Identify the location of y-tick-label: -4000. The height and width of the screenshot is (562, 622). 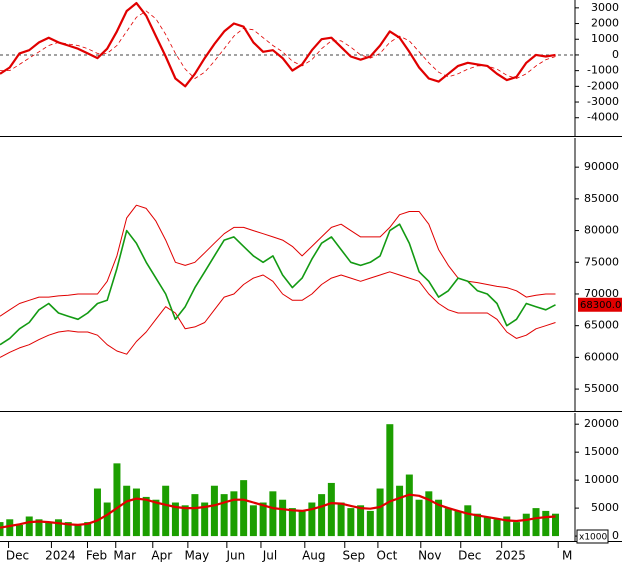
(603, 117).